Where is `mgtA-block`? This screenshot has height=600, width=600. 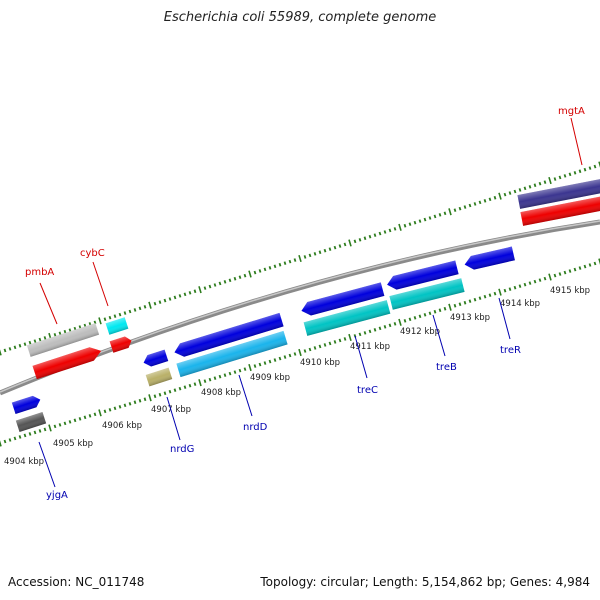
mgtA-block is located at coordinates (558, 193).